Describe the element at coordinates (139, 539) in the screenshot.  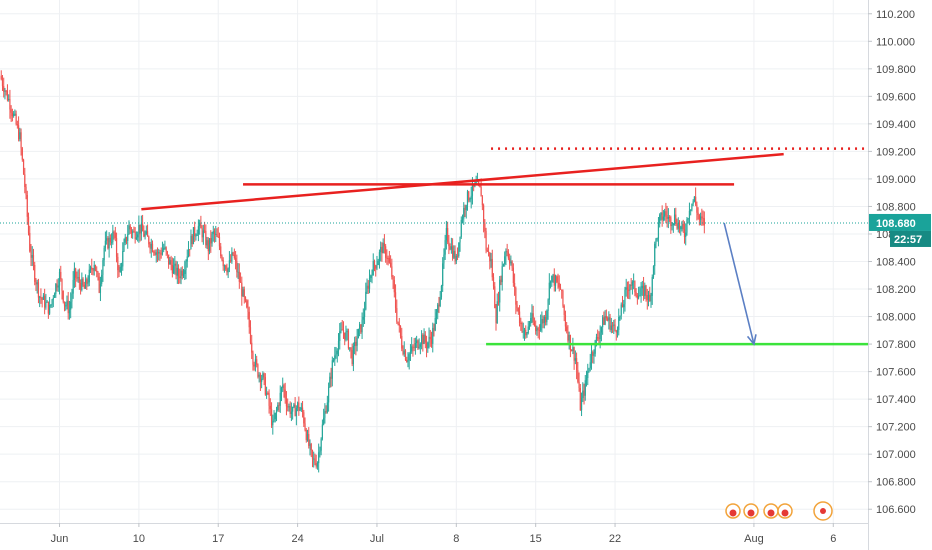
I see `time-tick-label: 10` at that location.